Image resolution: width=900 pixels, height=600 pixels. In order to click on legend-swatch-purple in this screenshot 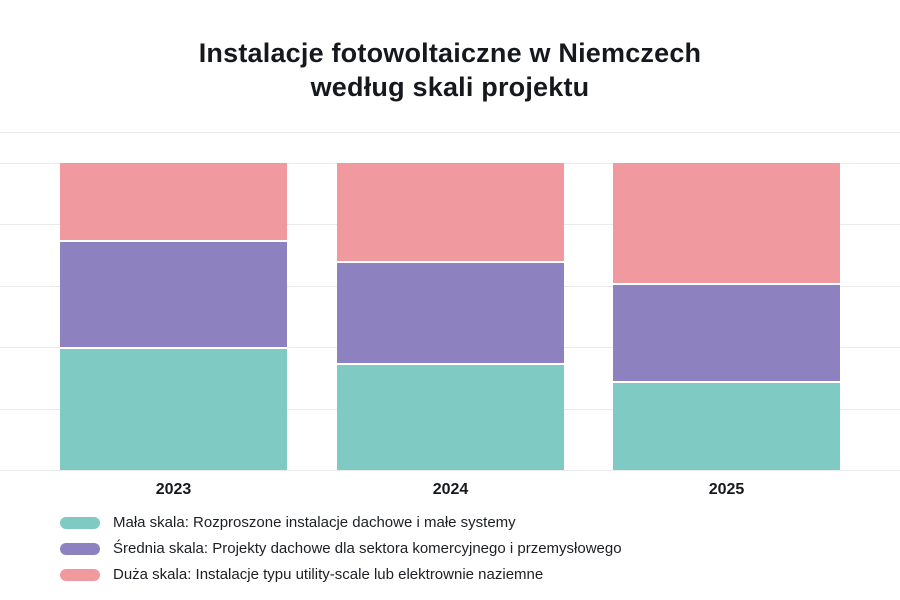, I will do `click(80, 548)`.